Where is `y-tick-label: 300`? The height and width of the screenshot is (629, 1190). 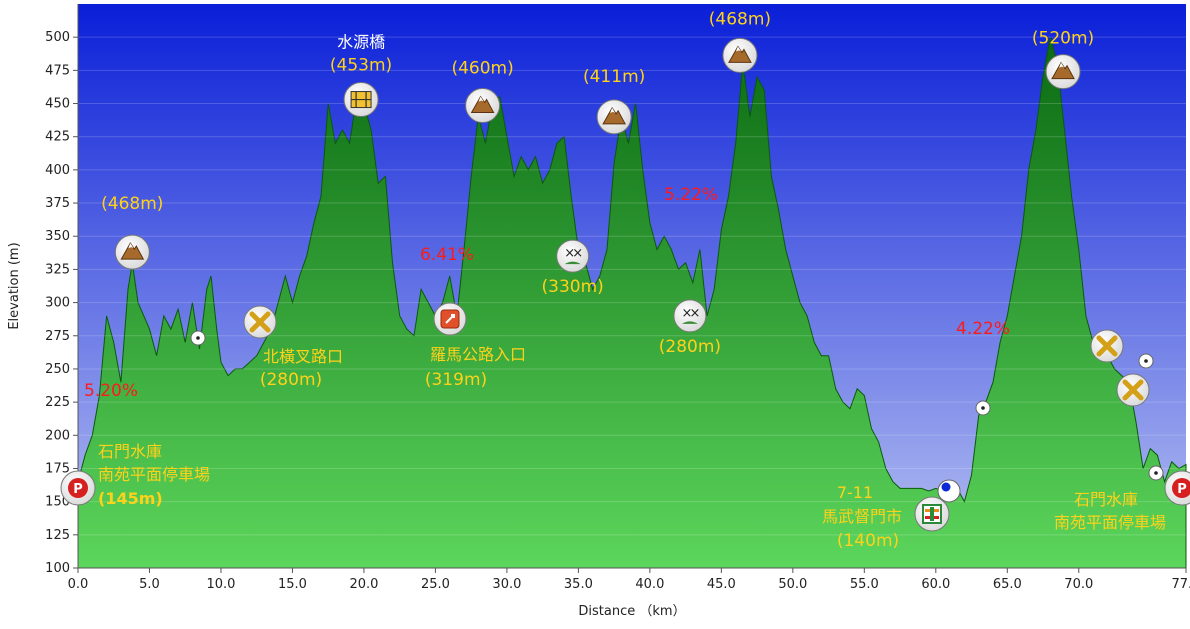 y-tick-label: 300 is located at coordinates (57, 303).